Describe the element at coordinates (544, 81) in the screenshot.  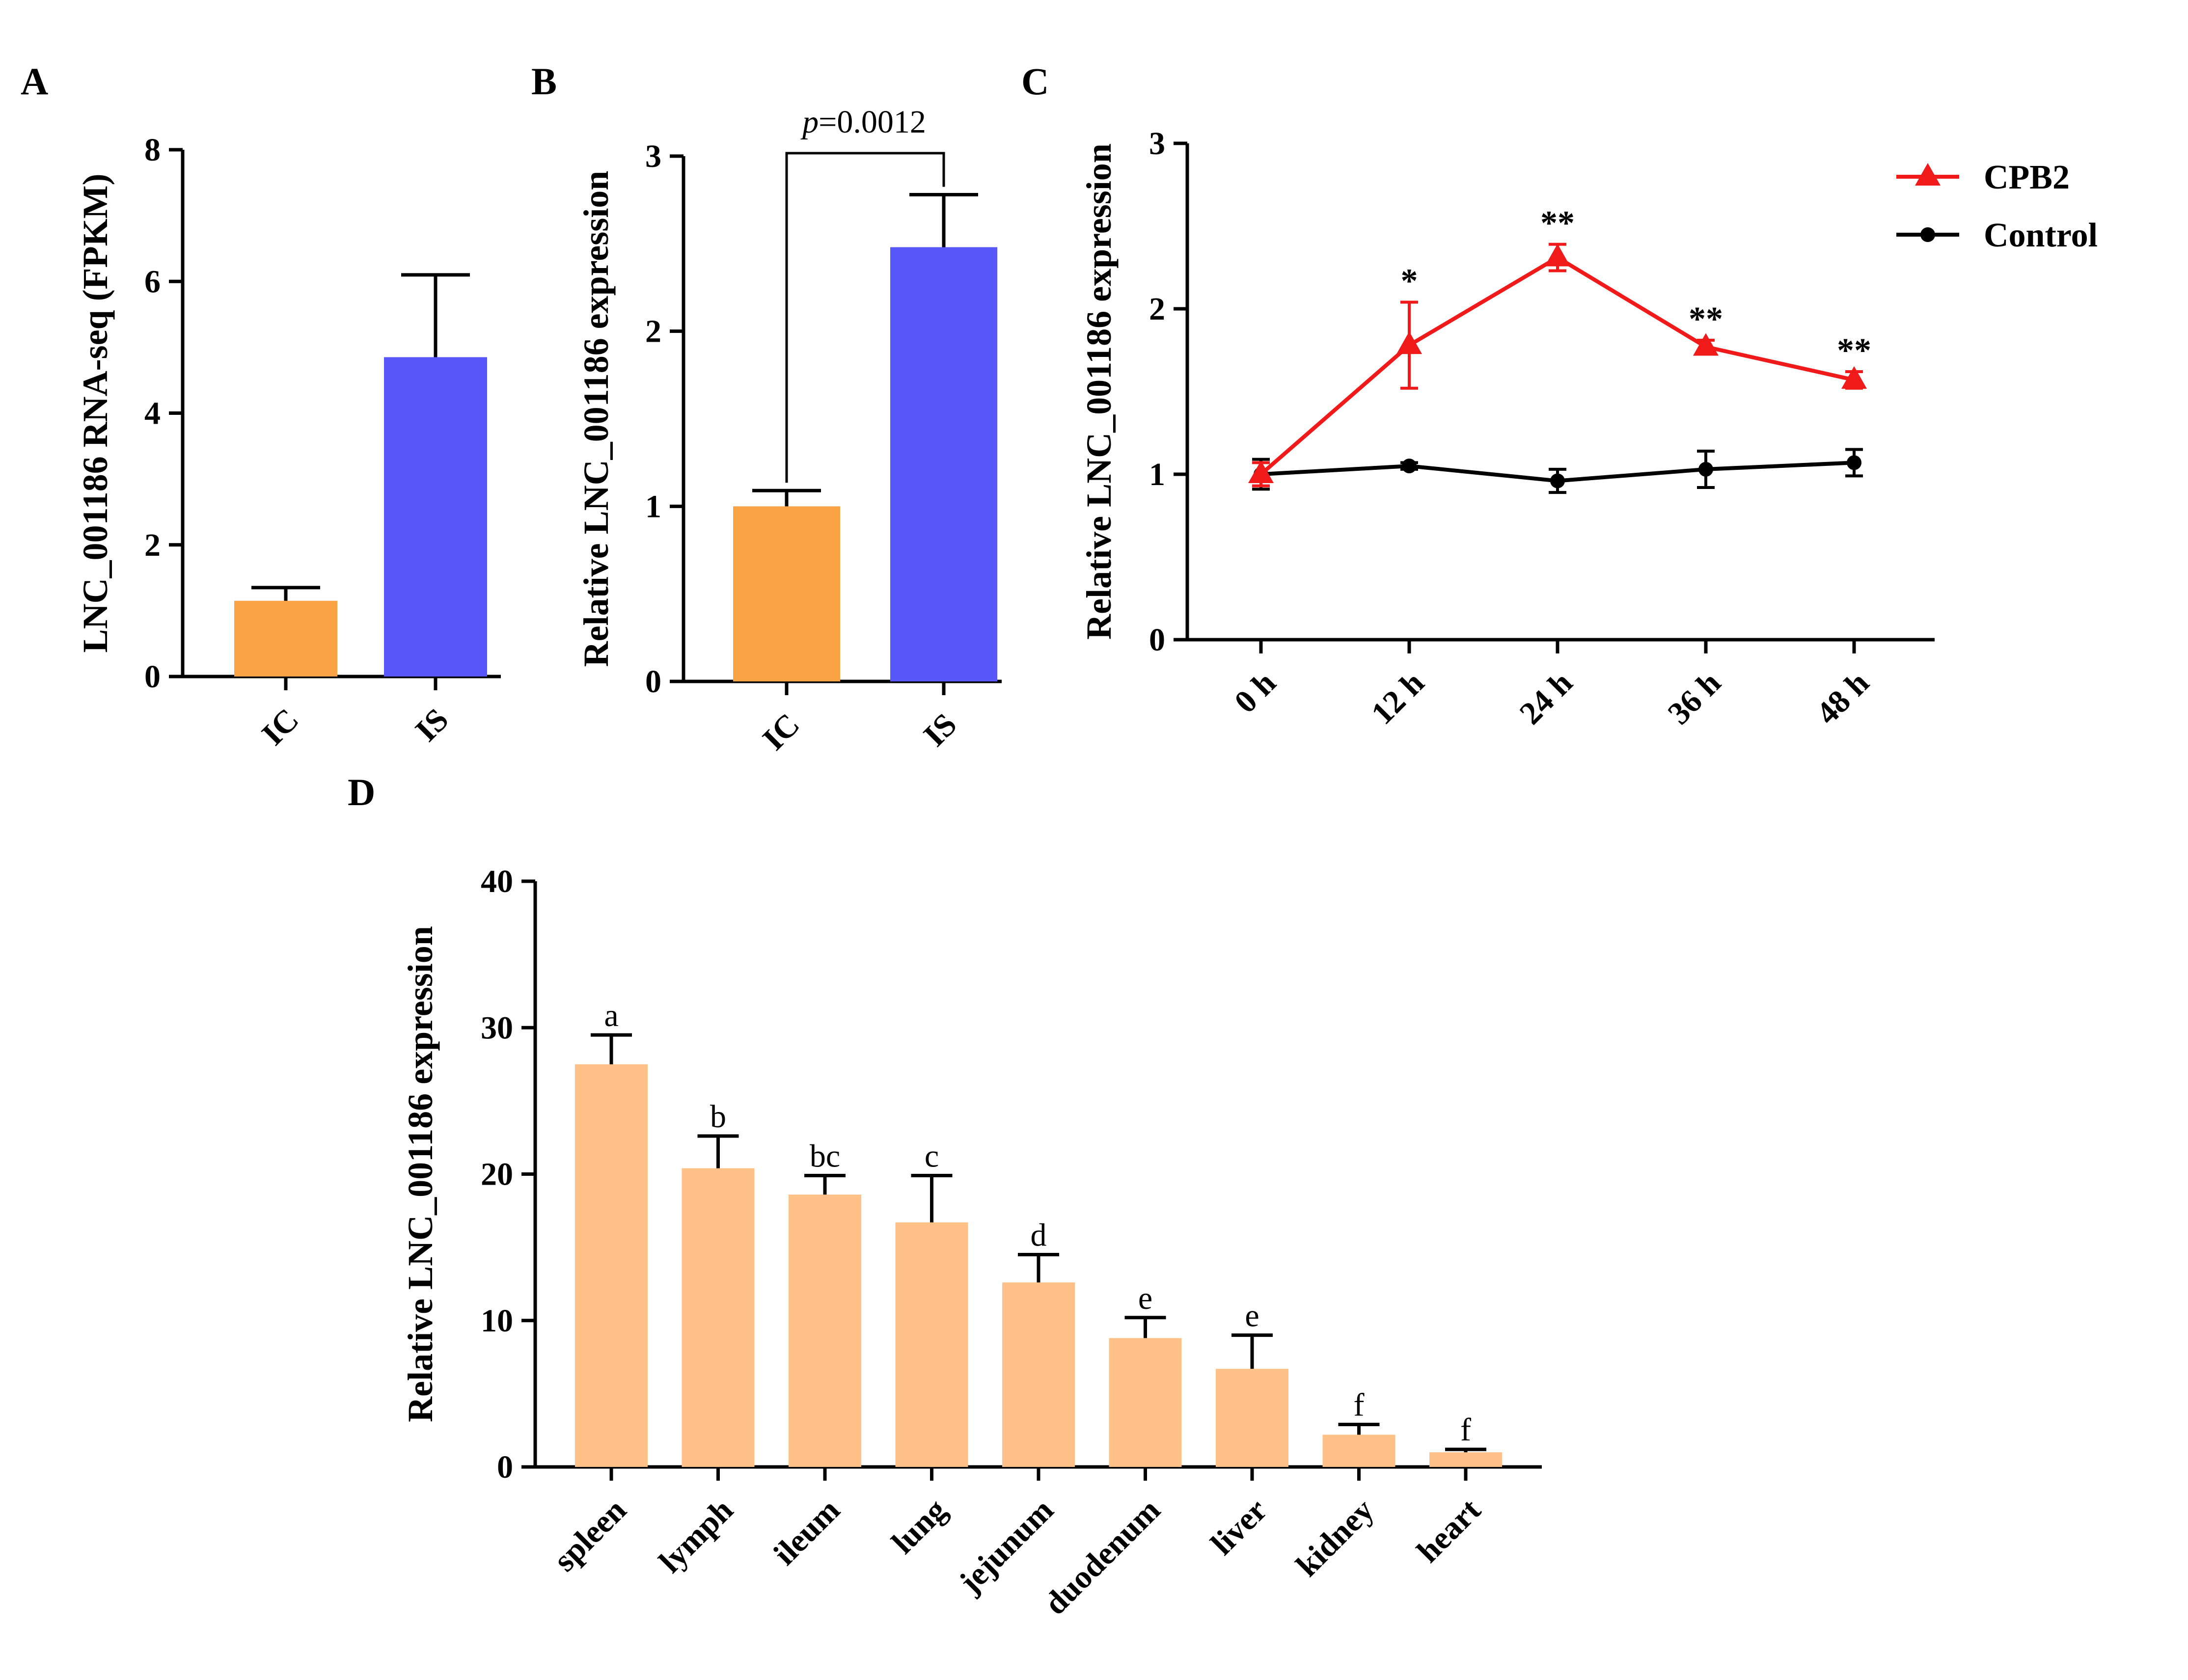
I see `panel-label-b: B` at that location.